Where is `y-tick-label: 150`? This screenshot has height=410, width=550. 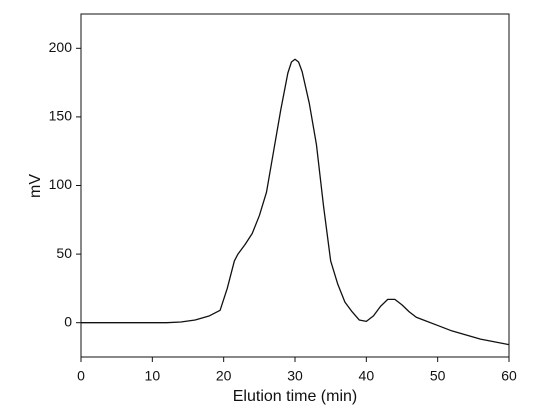
y-tick-label: 150 is located at coordinates (61, 116).